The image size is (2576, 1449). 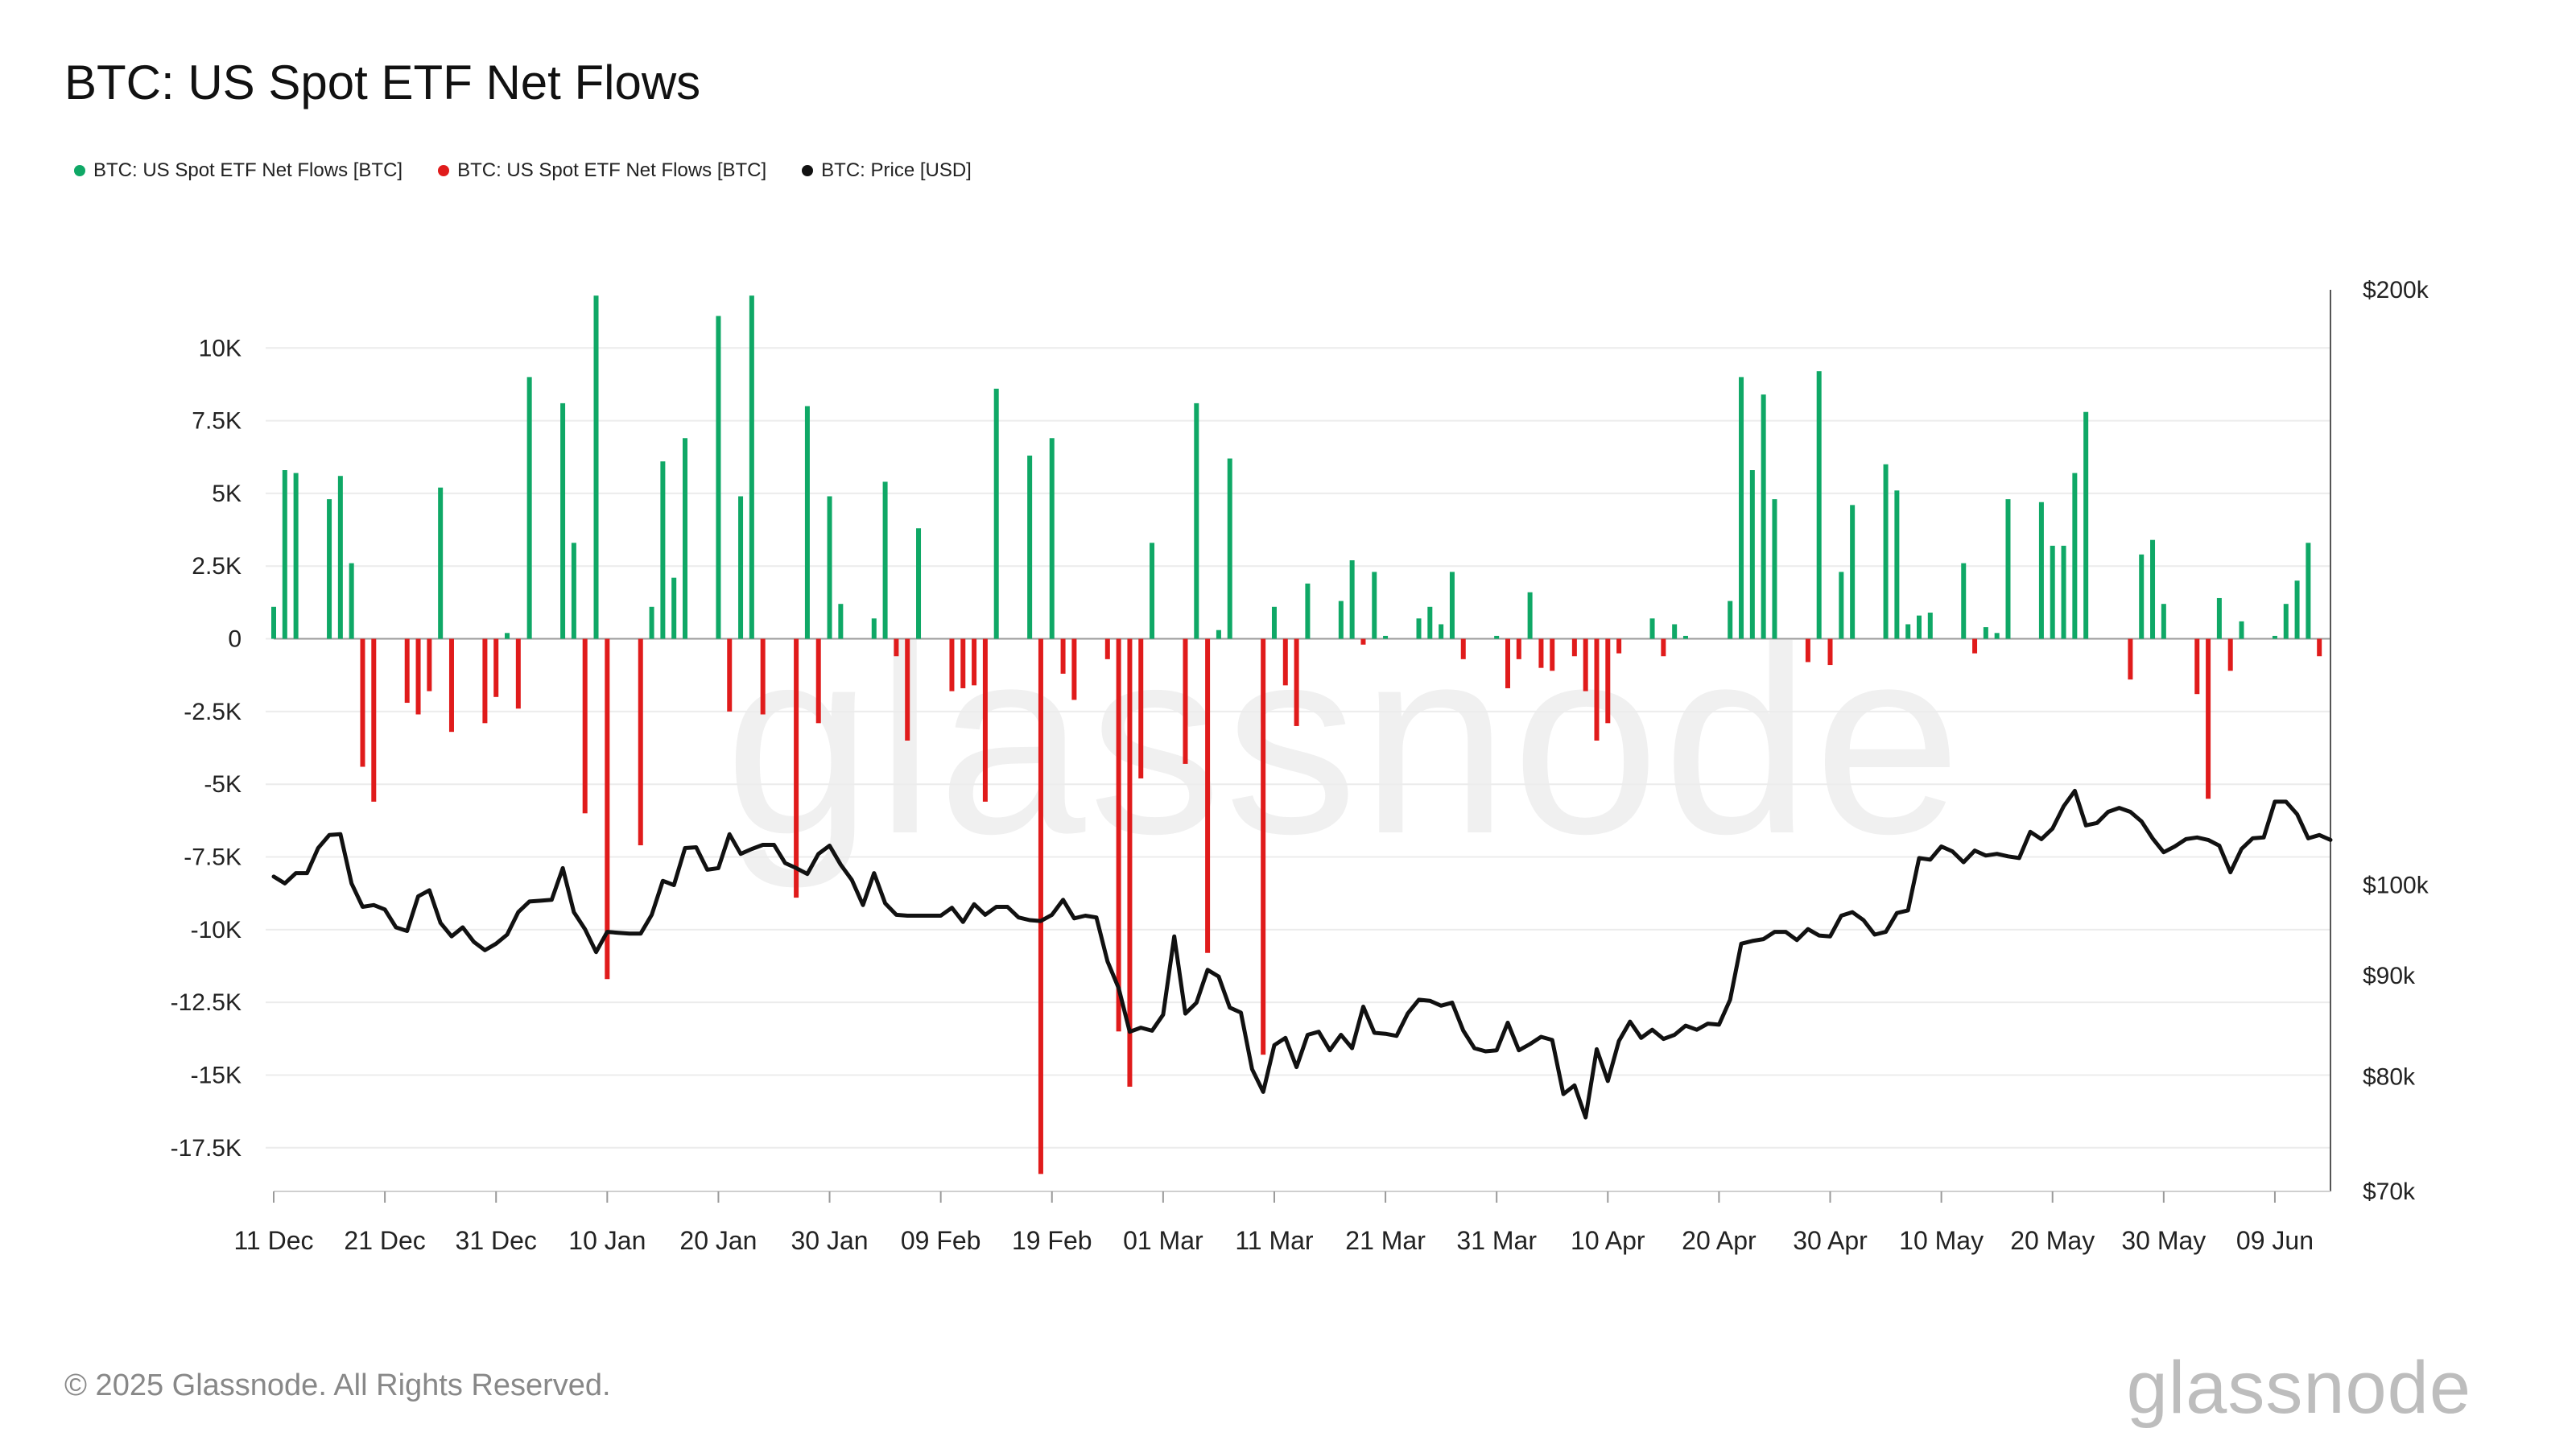 What do you see at coordinates (496, 1240) in the screenshot?
I see `x-tick-label: 31 Dec` at bounding box center [496, 1240].